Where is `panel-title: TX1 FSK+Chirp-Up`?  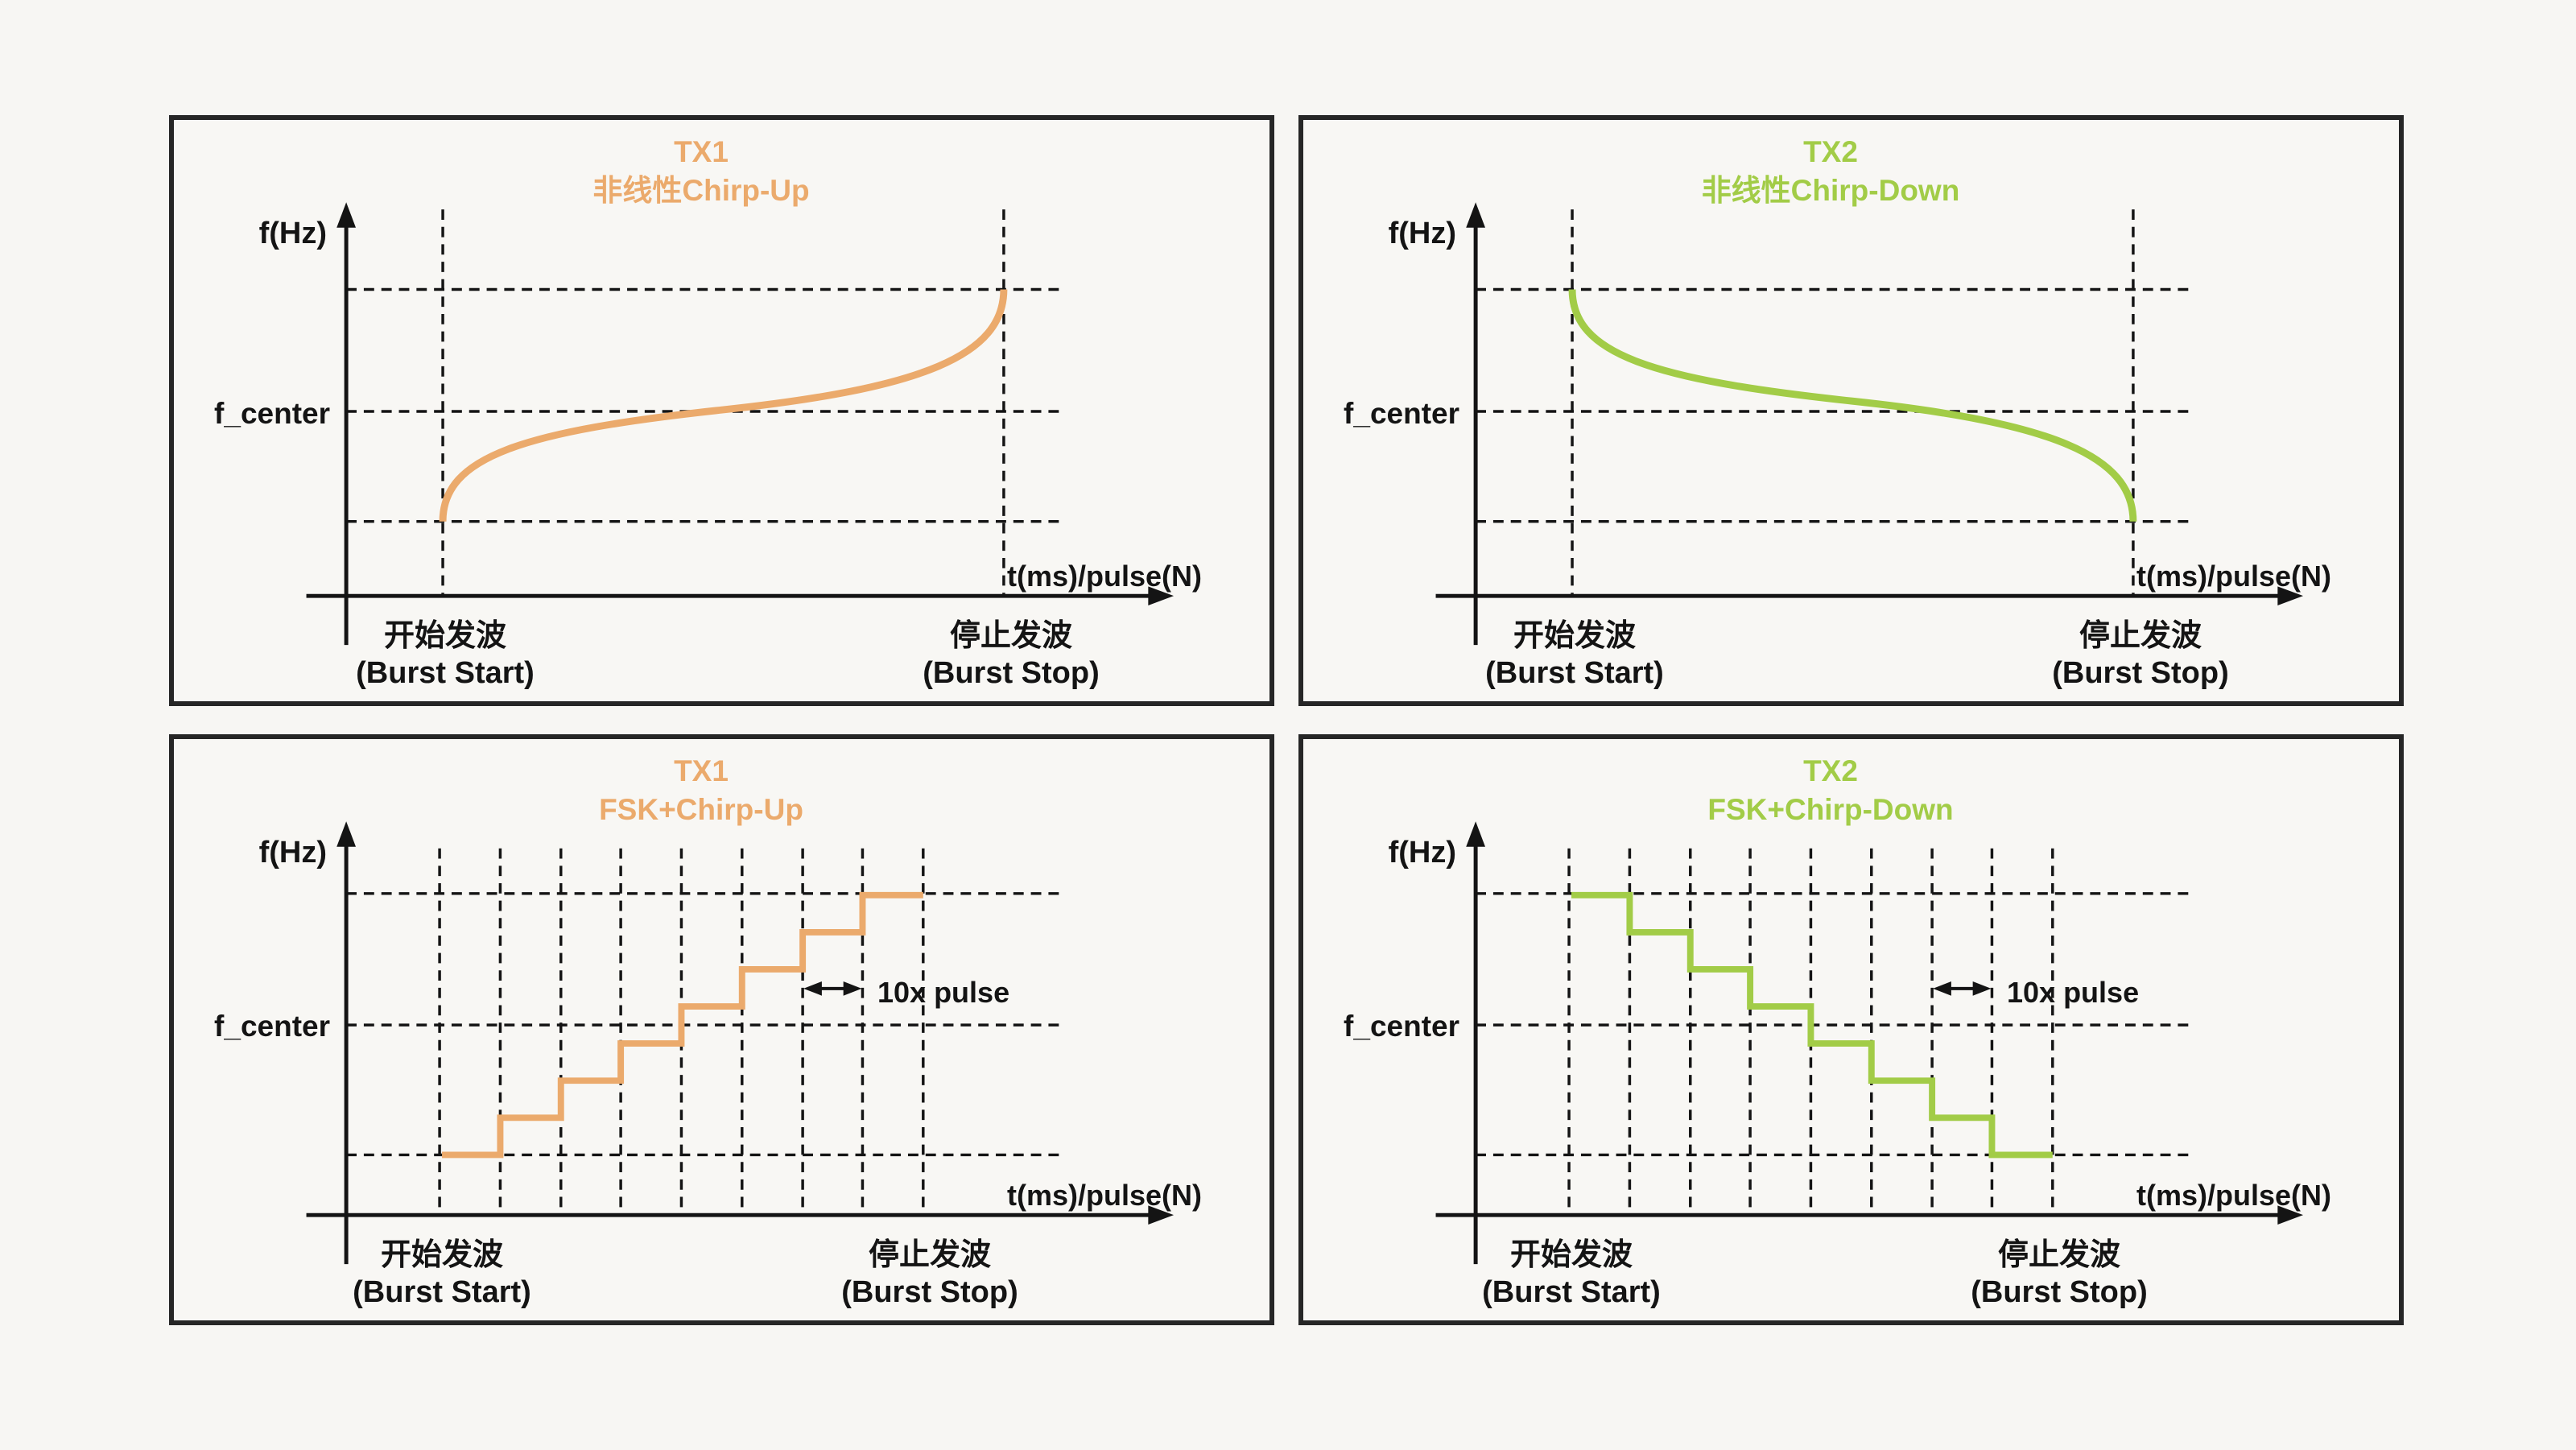 panel-title: TX1 FSK+Chirp-Up is located at coordinates (701, 790).